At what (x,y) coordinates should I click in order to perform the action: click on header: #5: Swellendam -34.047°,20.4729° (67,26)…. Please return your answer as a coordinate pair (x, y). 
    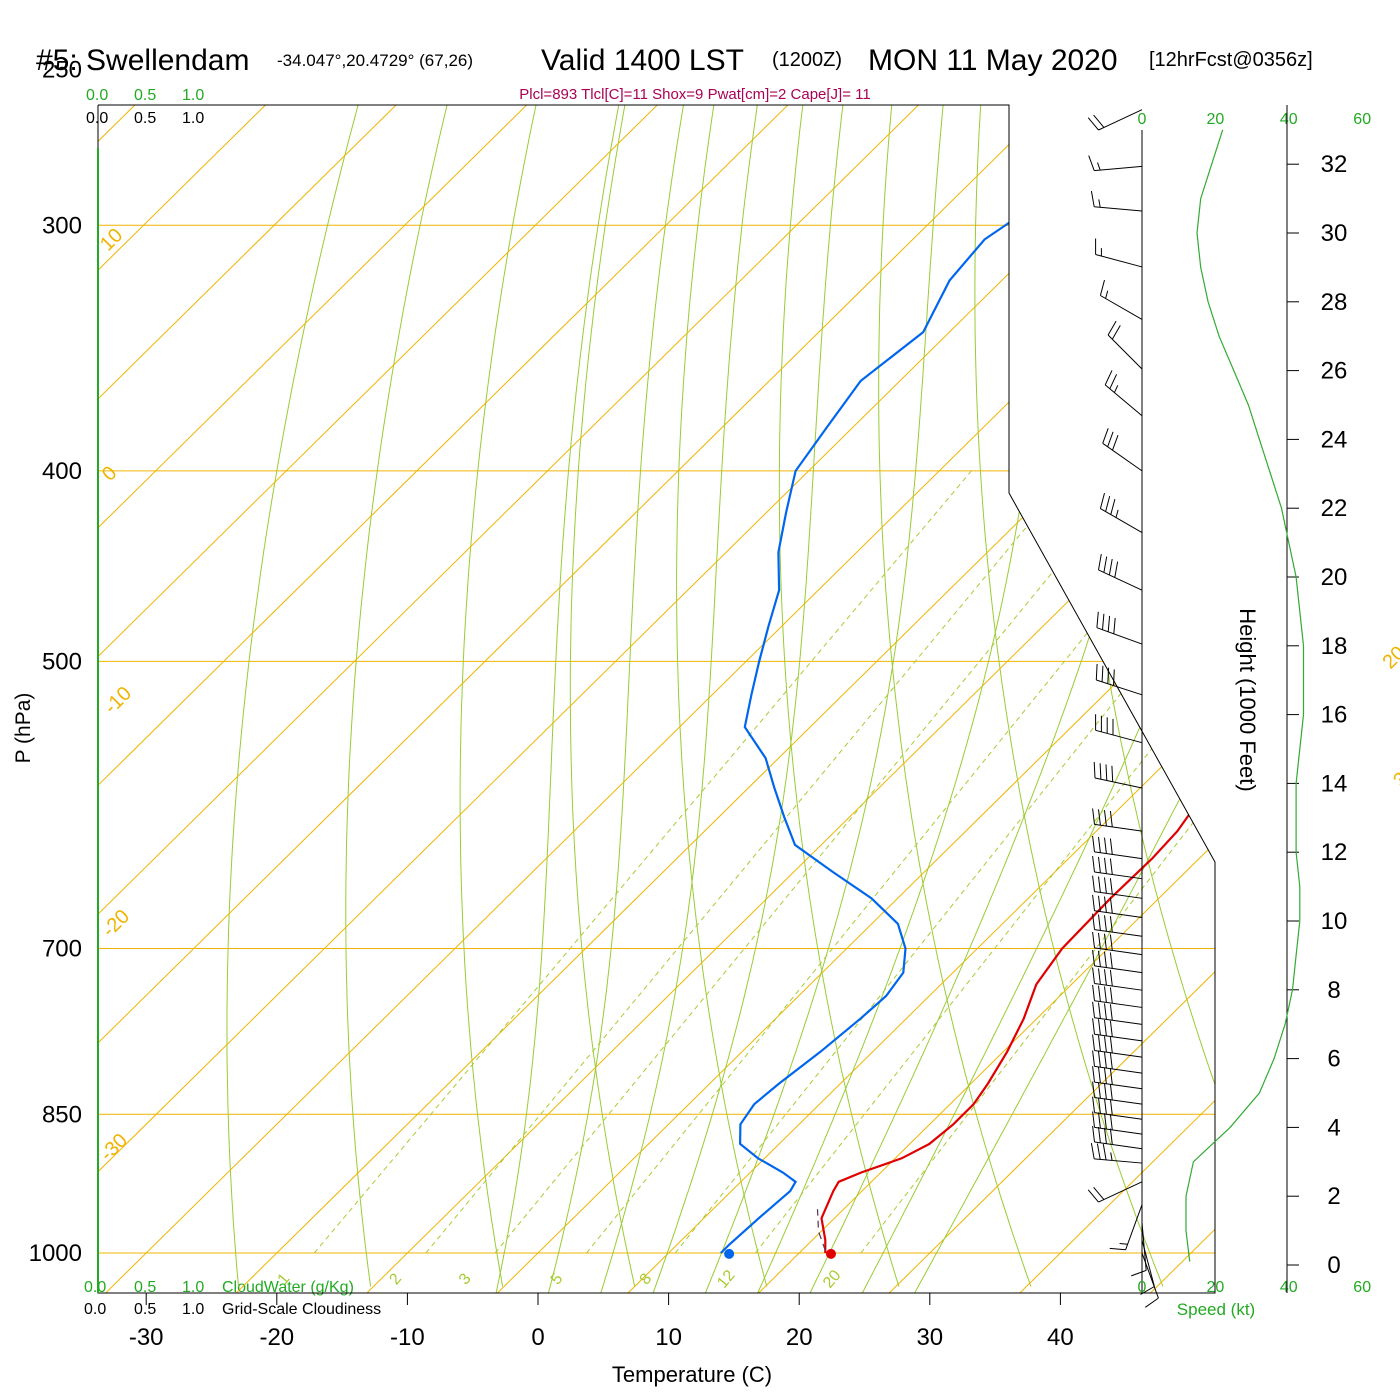
    Looking at the image, I should click on (674, 73).